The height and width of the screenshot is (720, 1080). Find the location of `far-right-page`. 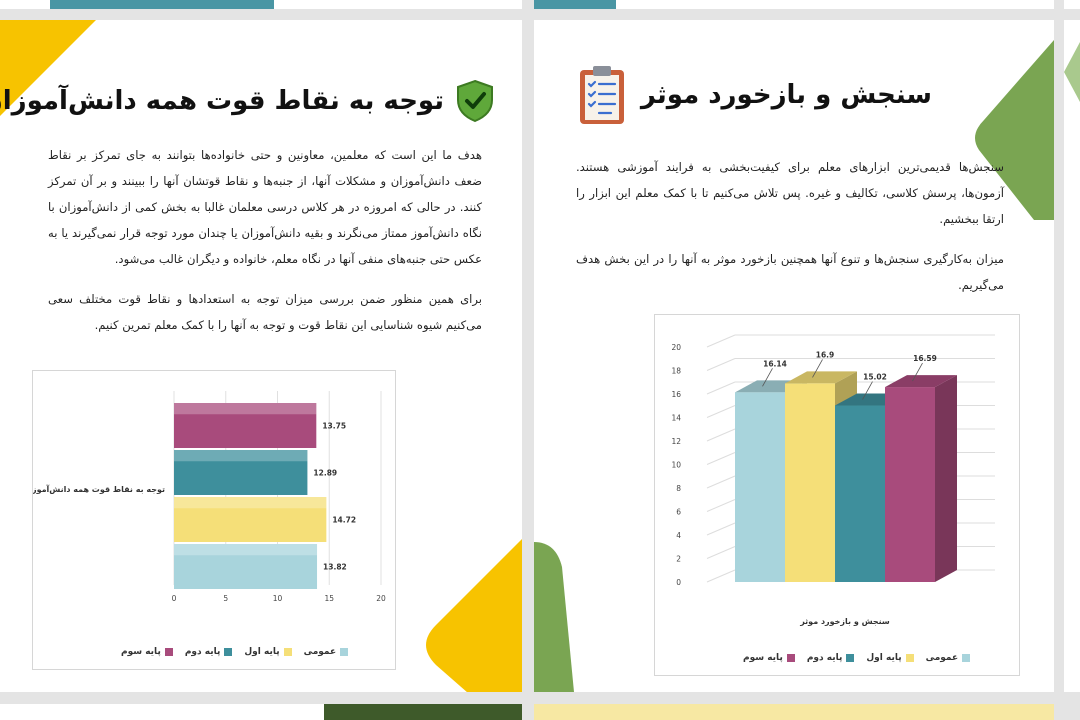

far-right-page is located at coordinates (1072, 356).